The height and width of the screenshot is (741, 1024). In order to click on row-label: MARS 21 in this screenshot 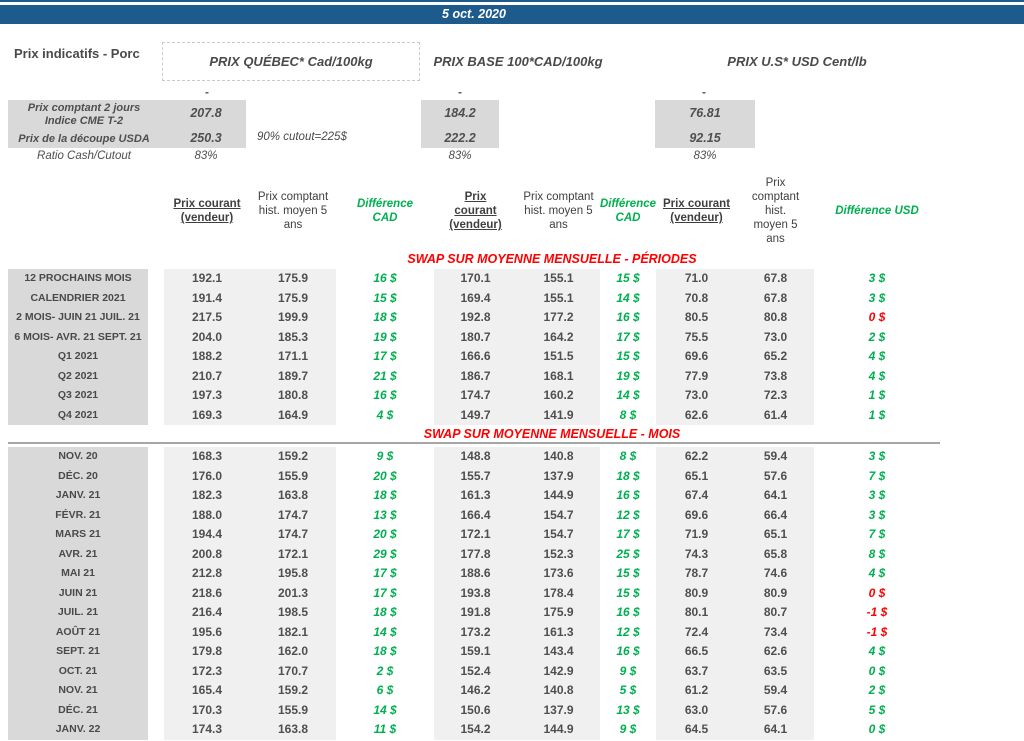, I will do `click(78, 535)`.